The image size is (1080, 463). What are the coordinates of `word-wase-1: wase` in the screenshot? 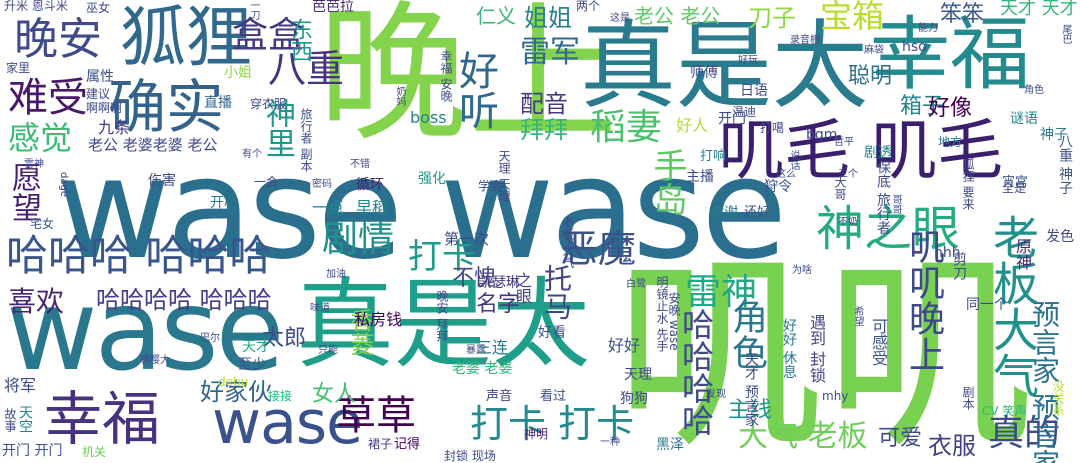 It's located at (145, 331).